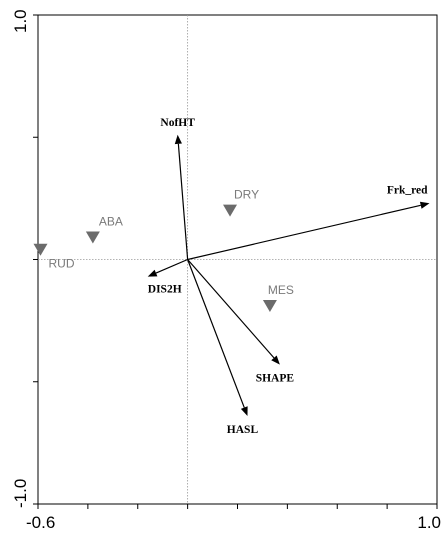  I want to click on class-label: MES, so click(281, 290).